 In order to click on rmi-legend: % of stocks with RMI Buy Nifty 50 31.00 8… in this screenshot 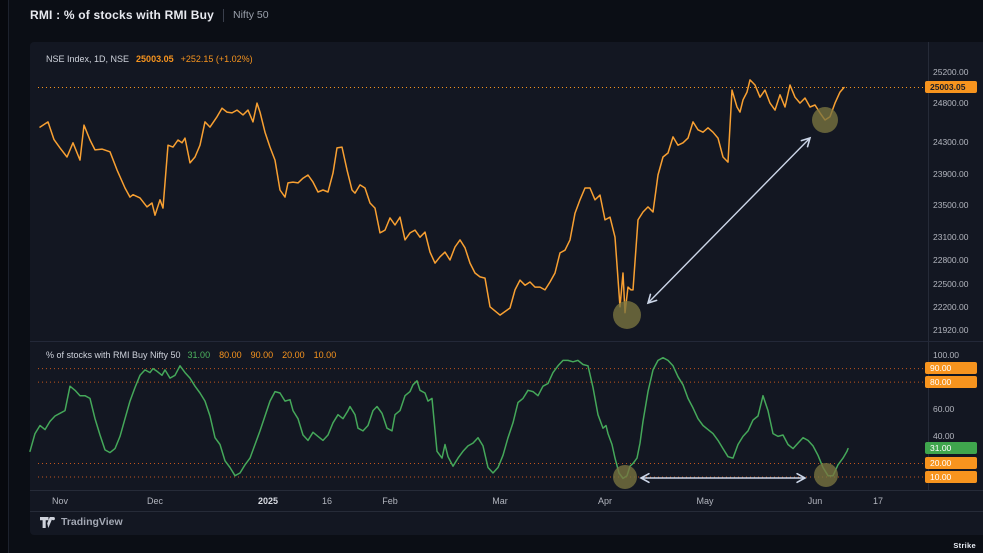, I will do `click(191, 355)`.